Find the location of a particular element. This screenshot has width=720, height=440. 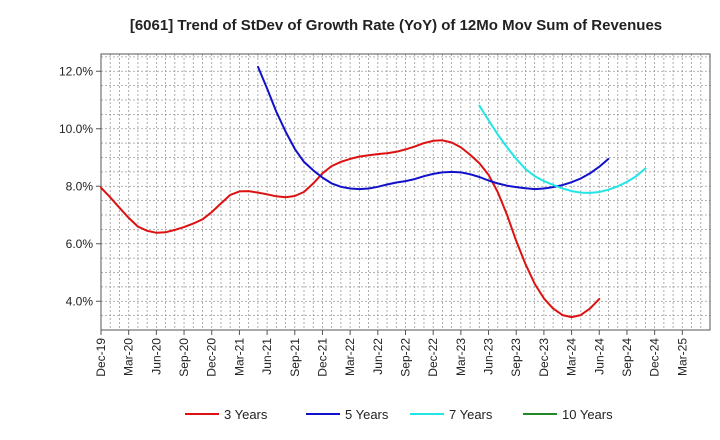

y-tick-label: 12.0% is located at coordinates (76, 71).